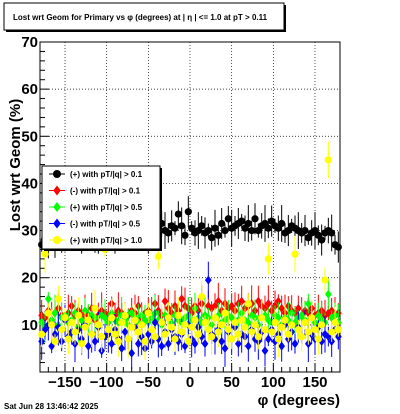 This screenshot has height=414, width=400. What do you see at coordinates (65, 382) in the screenshot?
I see `x-tick-label: −150` at bounding box center [65, 382].